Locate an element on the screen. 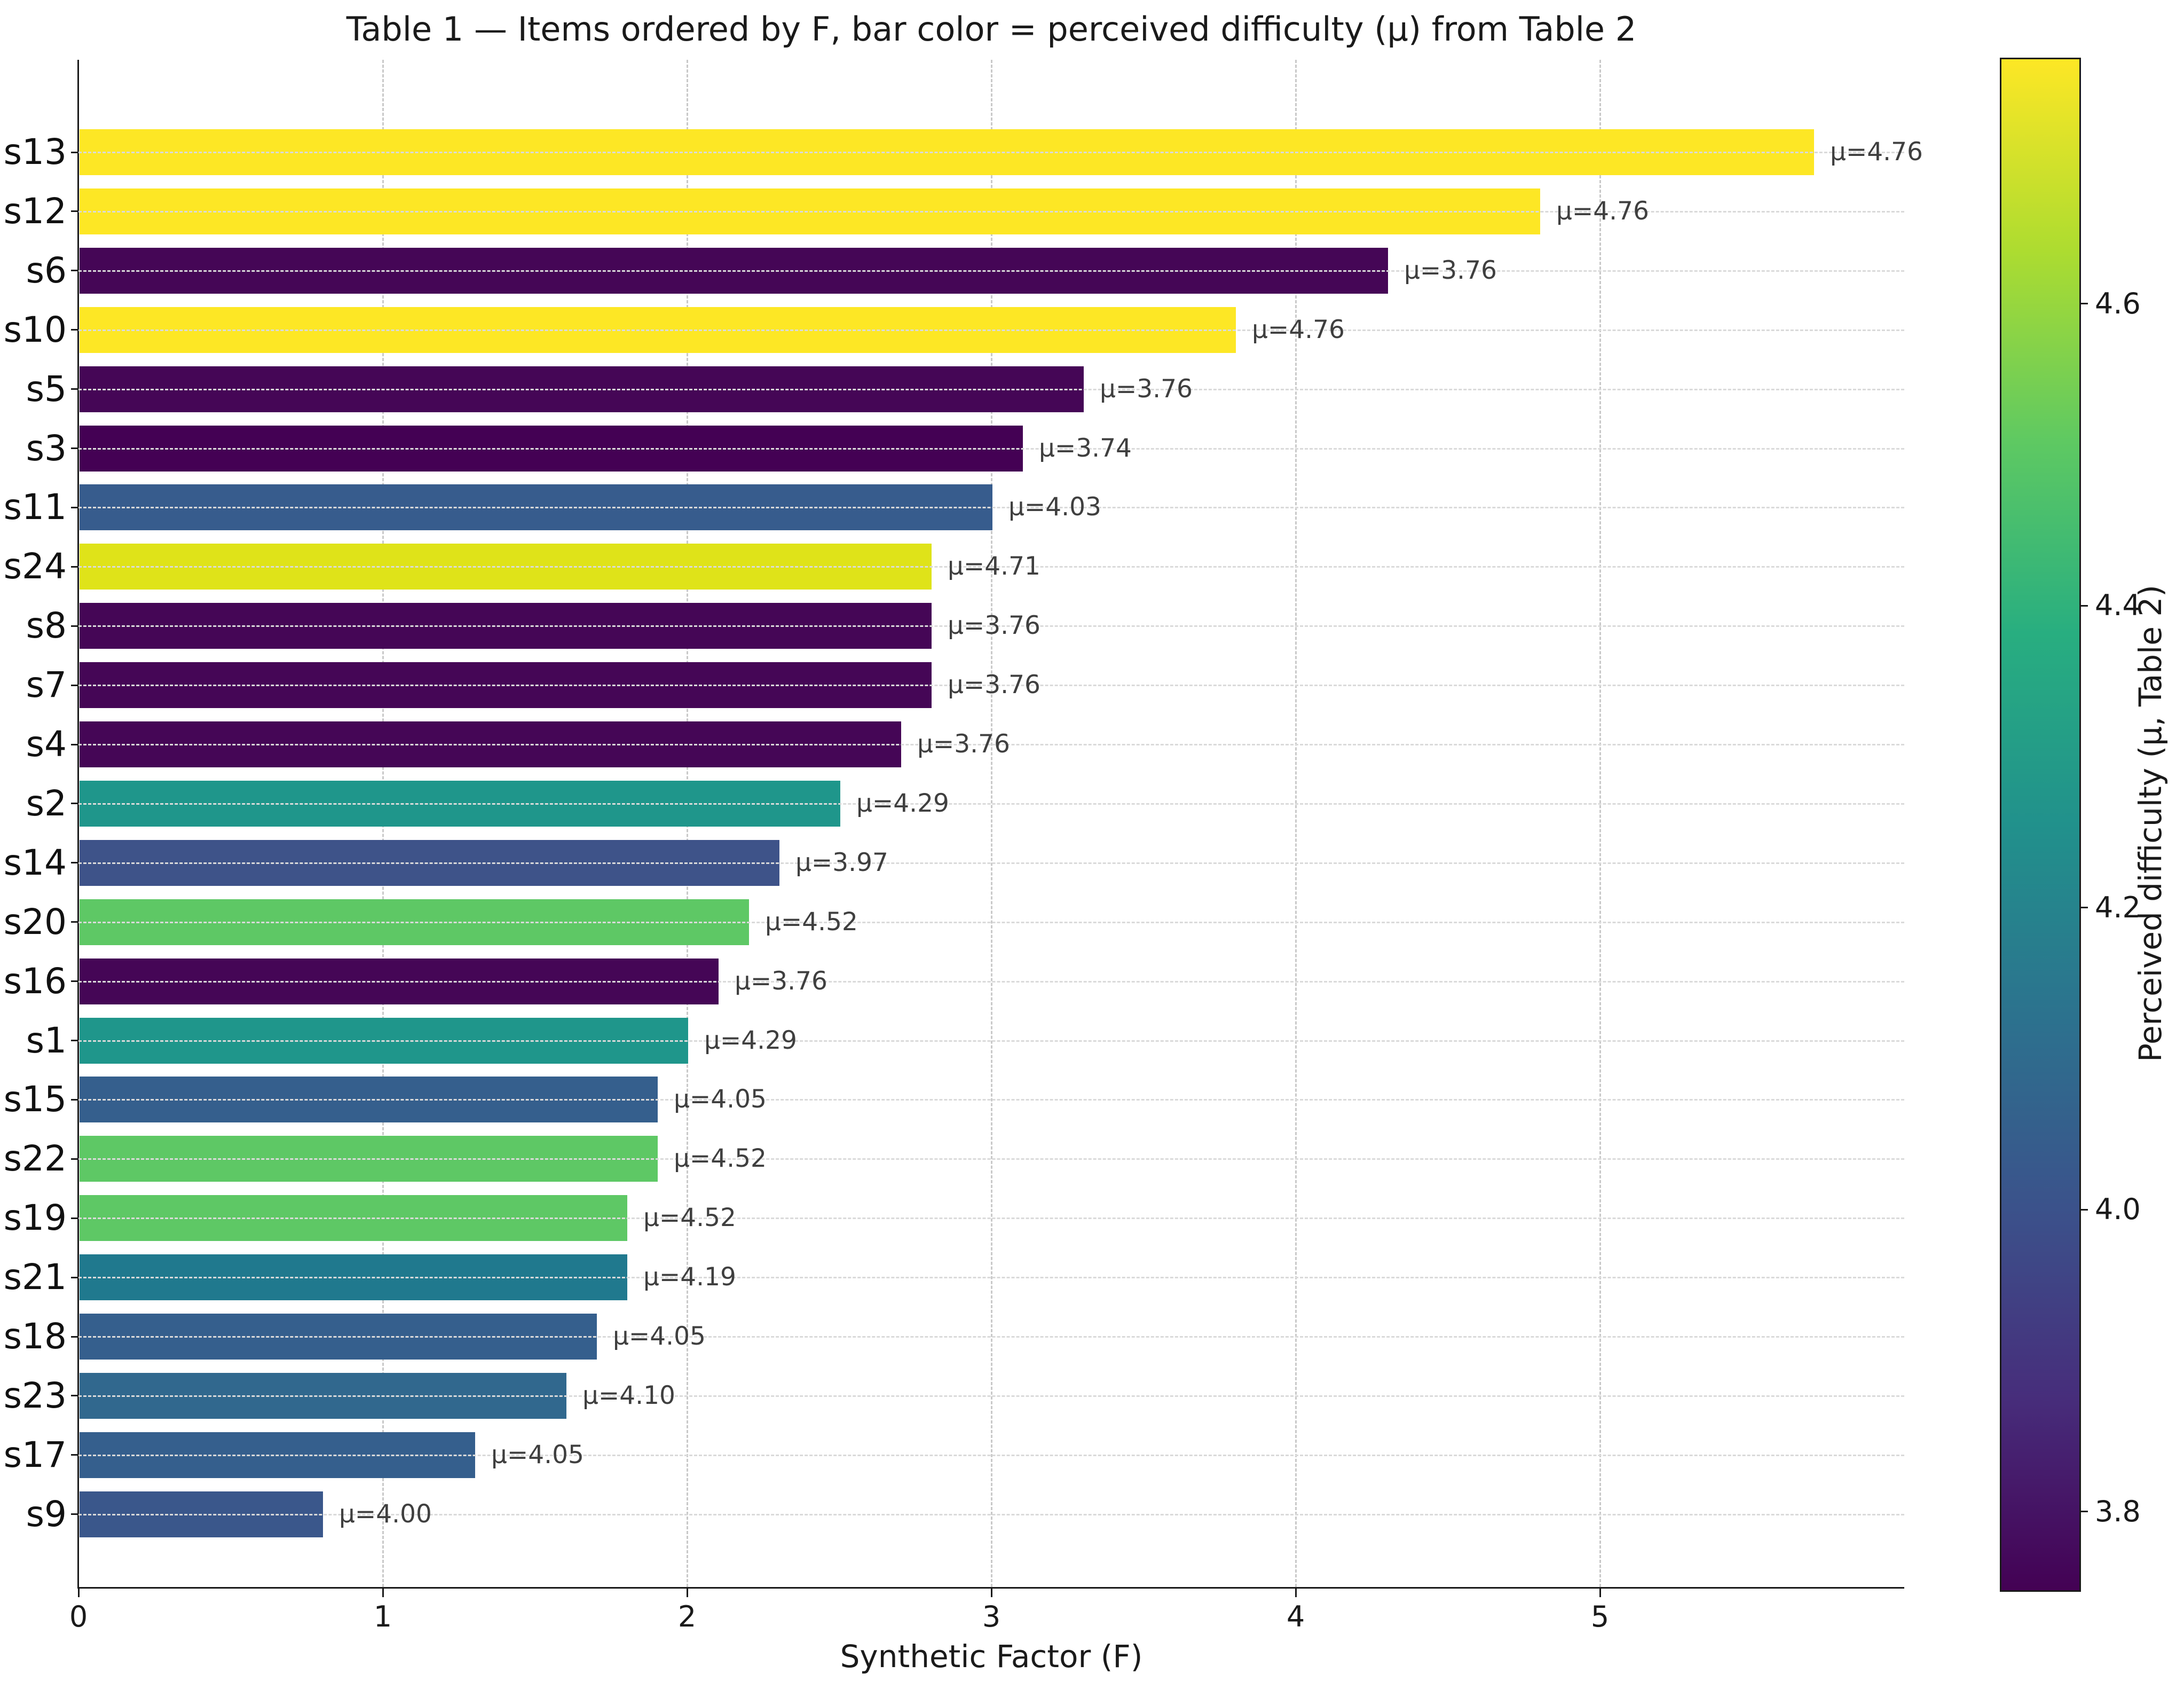 This screenshot has height=1681, width=2184. y-tick-label-s16: s16 is located at coordinates (35, 981).